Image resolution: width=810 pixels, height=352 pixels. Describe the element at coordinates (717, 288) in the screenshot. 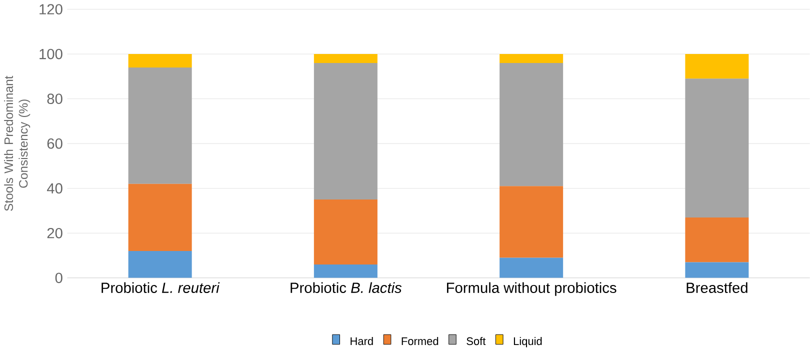

I see `x-tick-label: Breastfed` at that location.